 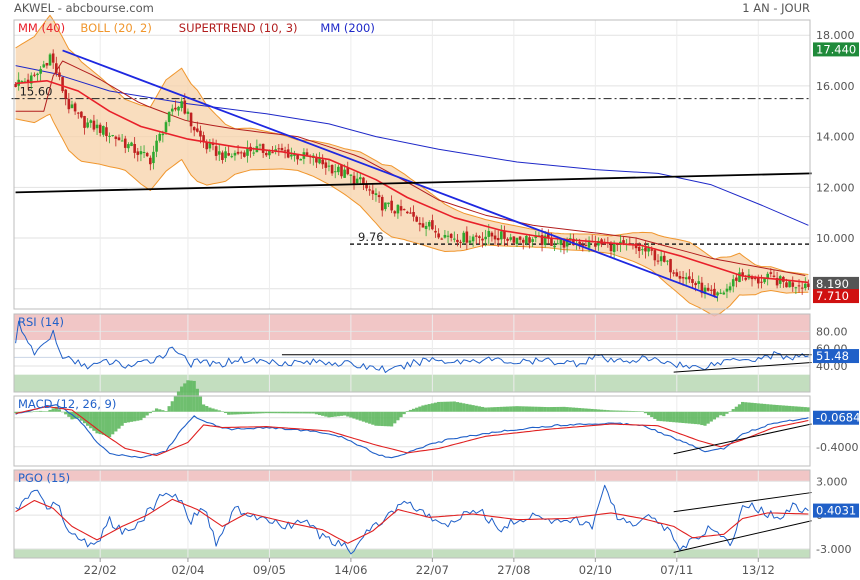 I want to click on y-tick-label: 18.000, so click(x=835, y=35).